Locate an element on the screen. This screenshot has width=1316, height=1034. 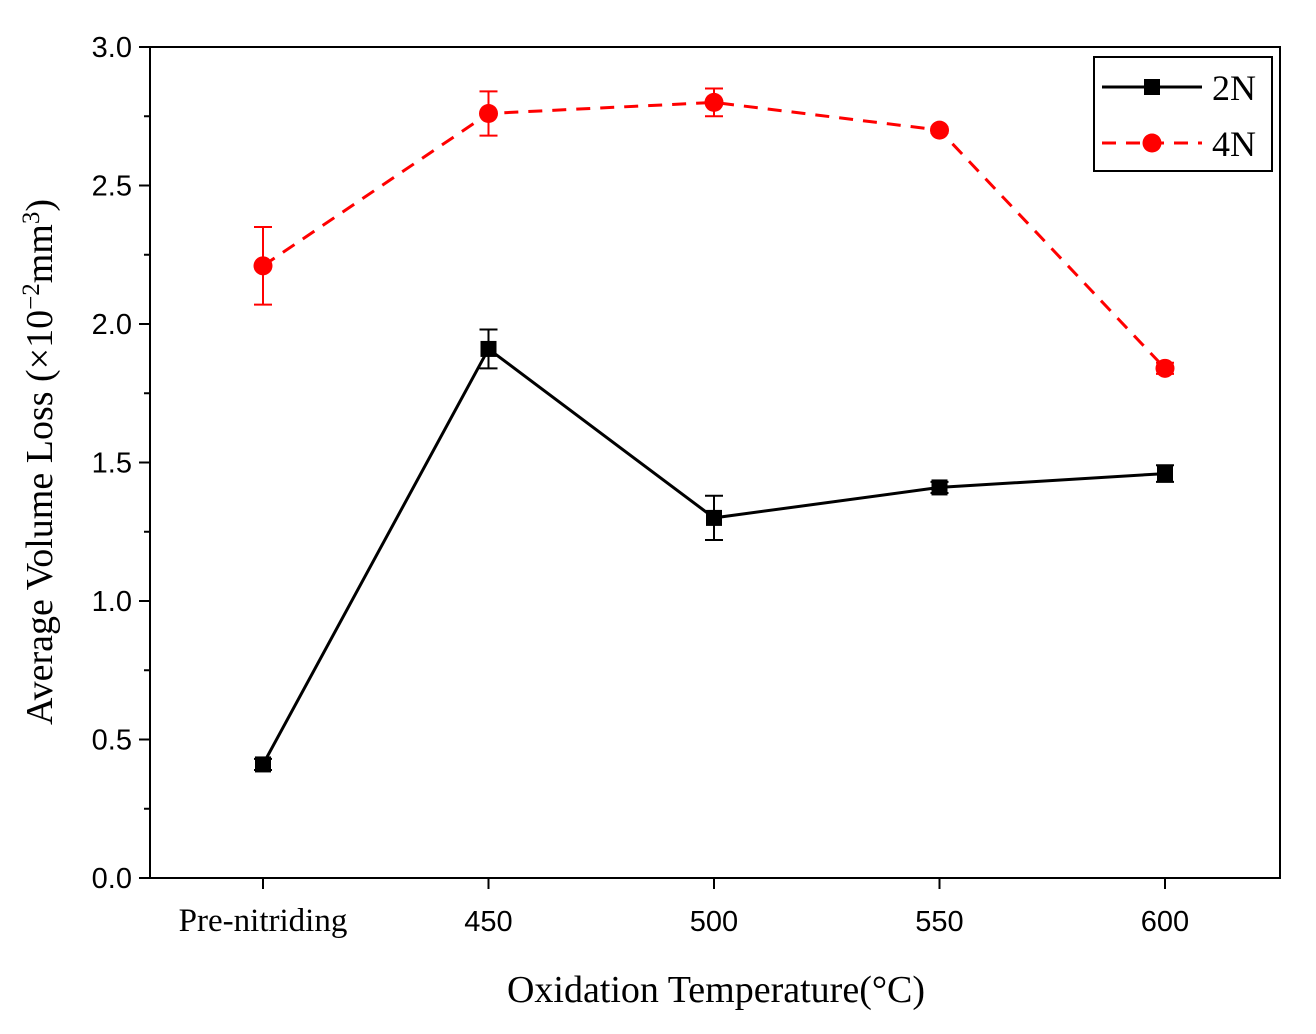
y-axis: 0.0 0.5 1.0 1.5 2.0 2.5 3.0 is located at coordinates (121, 463).